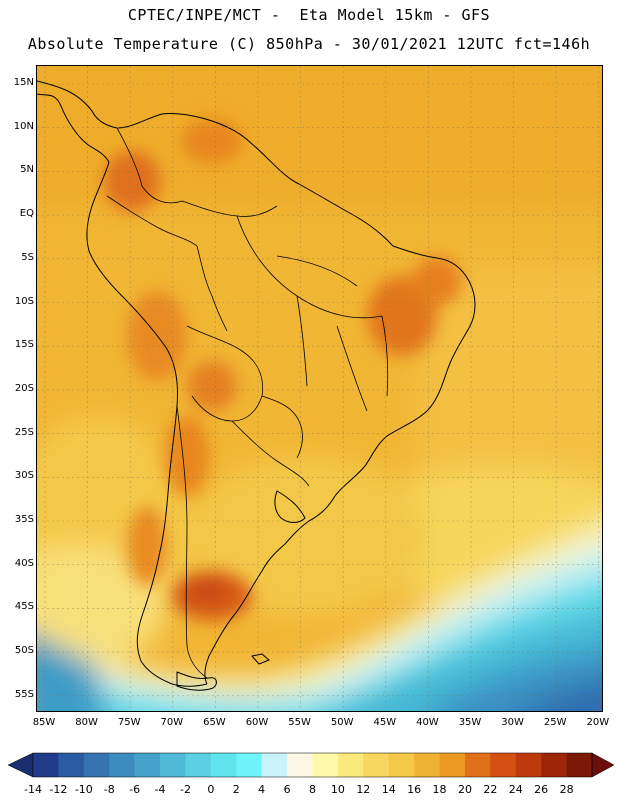 Image resolution: width=618 pixels, height=800 pixels. Describe the element at coordinates (236, 789) in the screenshot. I see `colorbar-tick-label: 2` at that location.